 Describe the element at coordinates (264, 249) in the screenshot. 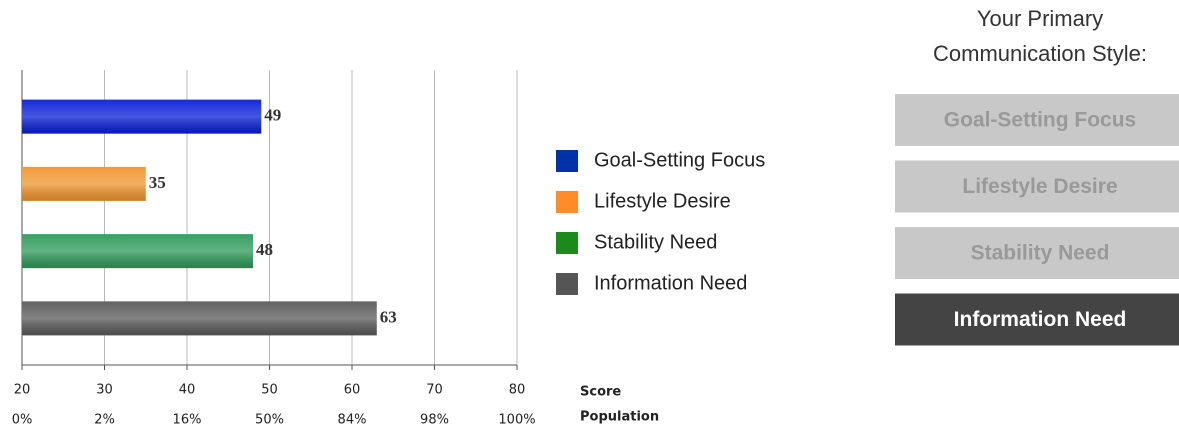

I see `value-label: 48` at that location.